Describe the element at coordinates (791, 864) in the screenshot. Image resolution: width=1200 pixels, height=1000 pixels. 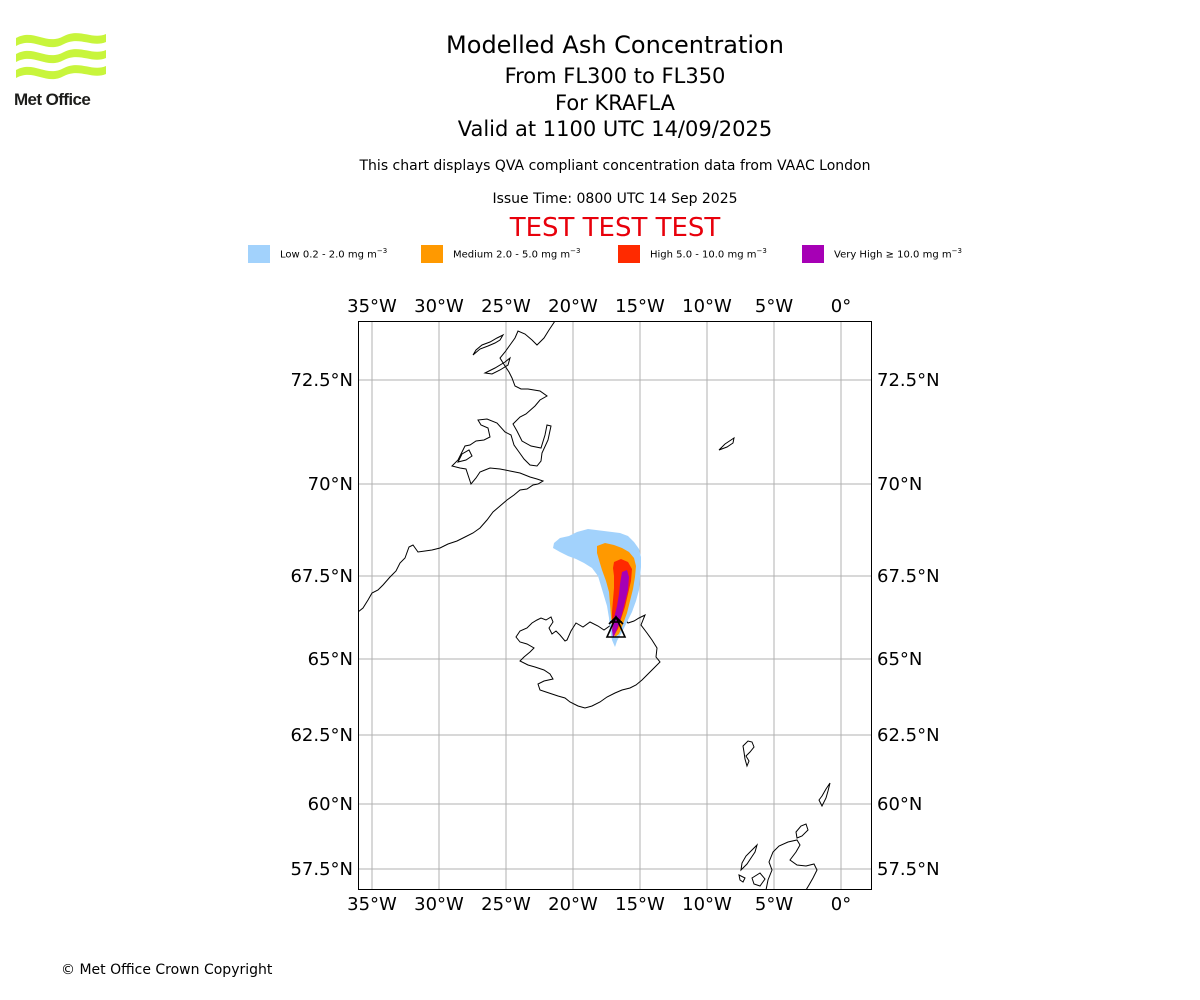
I see `scotland-coast` at that location.